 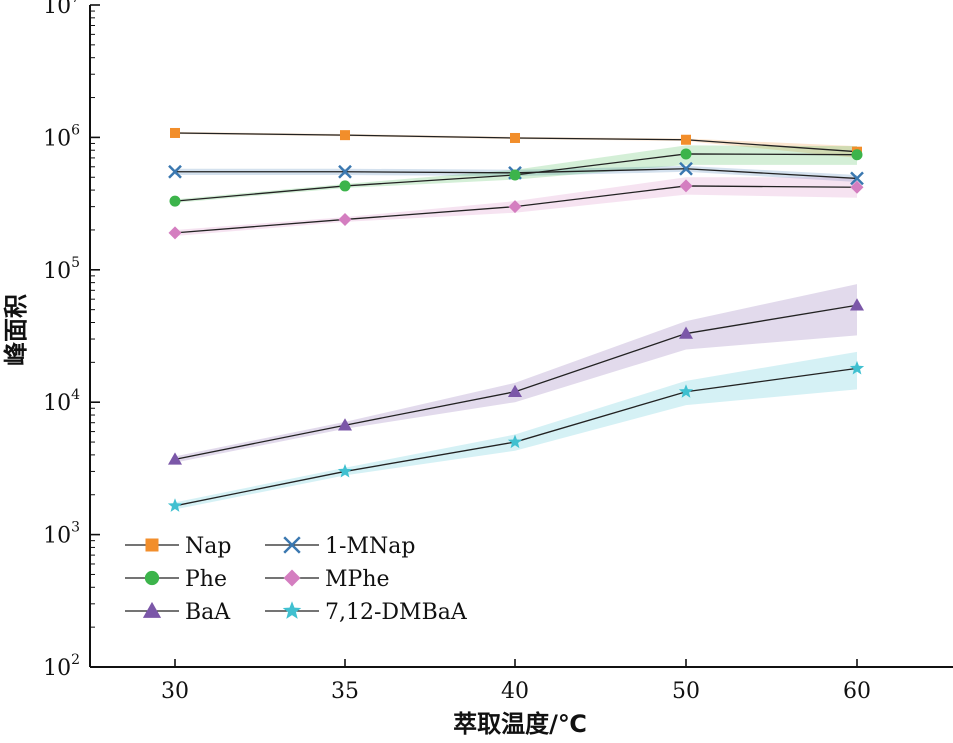 I want to click on y-tick-label: 10⁴, so click(x=61, y=401).